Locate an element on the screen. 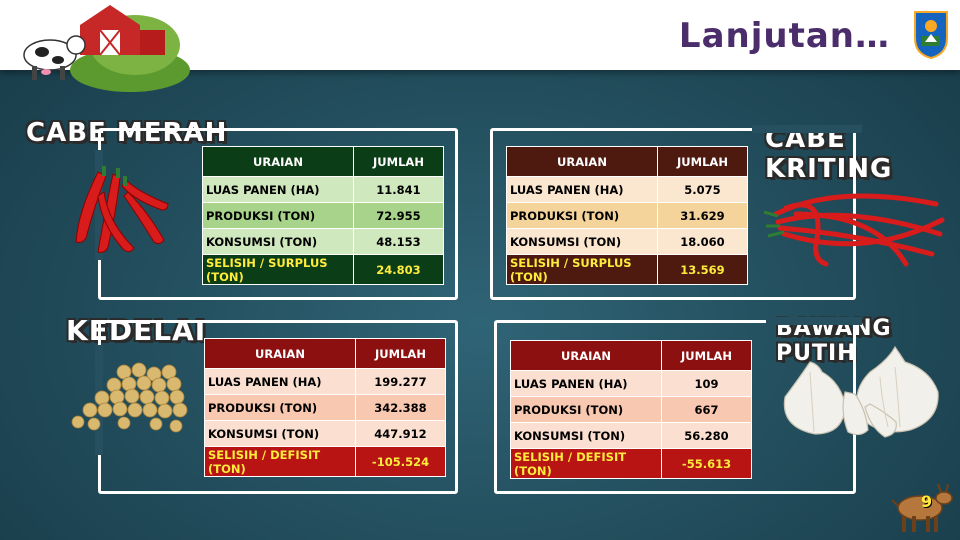 The height and width of the screenshot is (540, 960). goat-icon is located at coordinates (922, 507).